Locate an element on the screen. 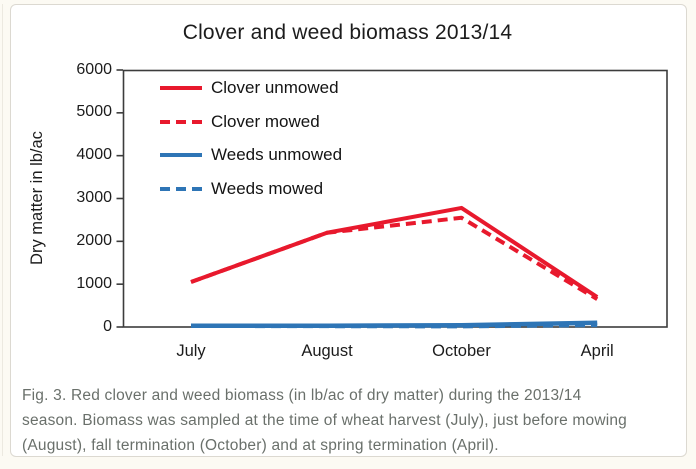 Image resolution: width=696 pixels, height=469 pixels. legend-label: Weeds unmowed is located at coordinates (277, 154).